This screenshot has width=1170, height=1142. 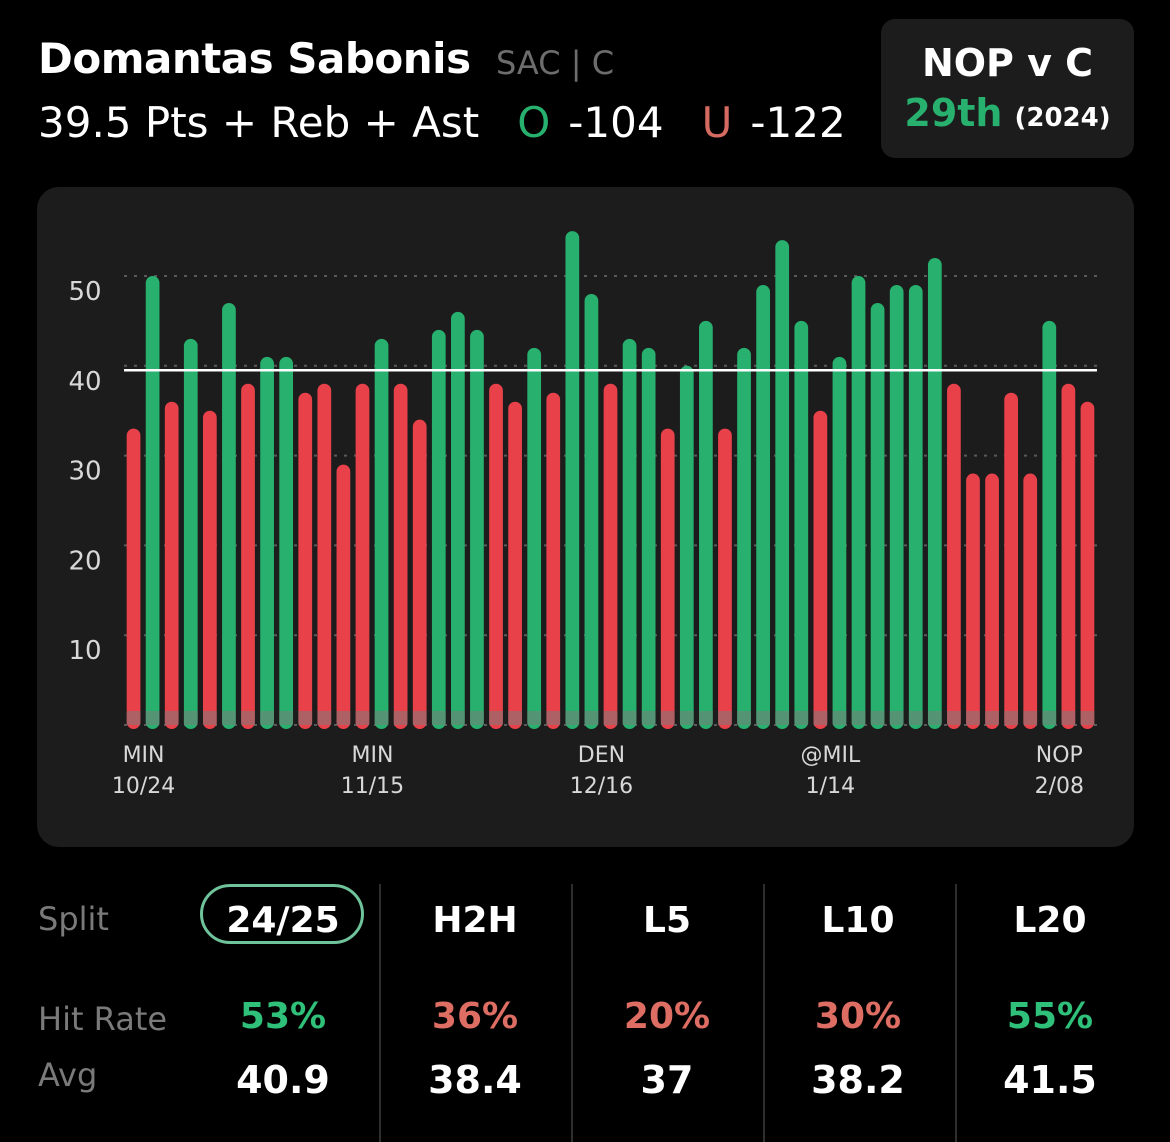 I want to click on average-value: 37, so click(x=667, y=1080).